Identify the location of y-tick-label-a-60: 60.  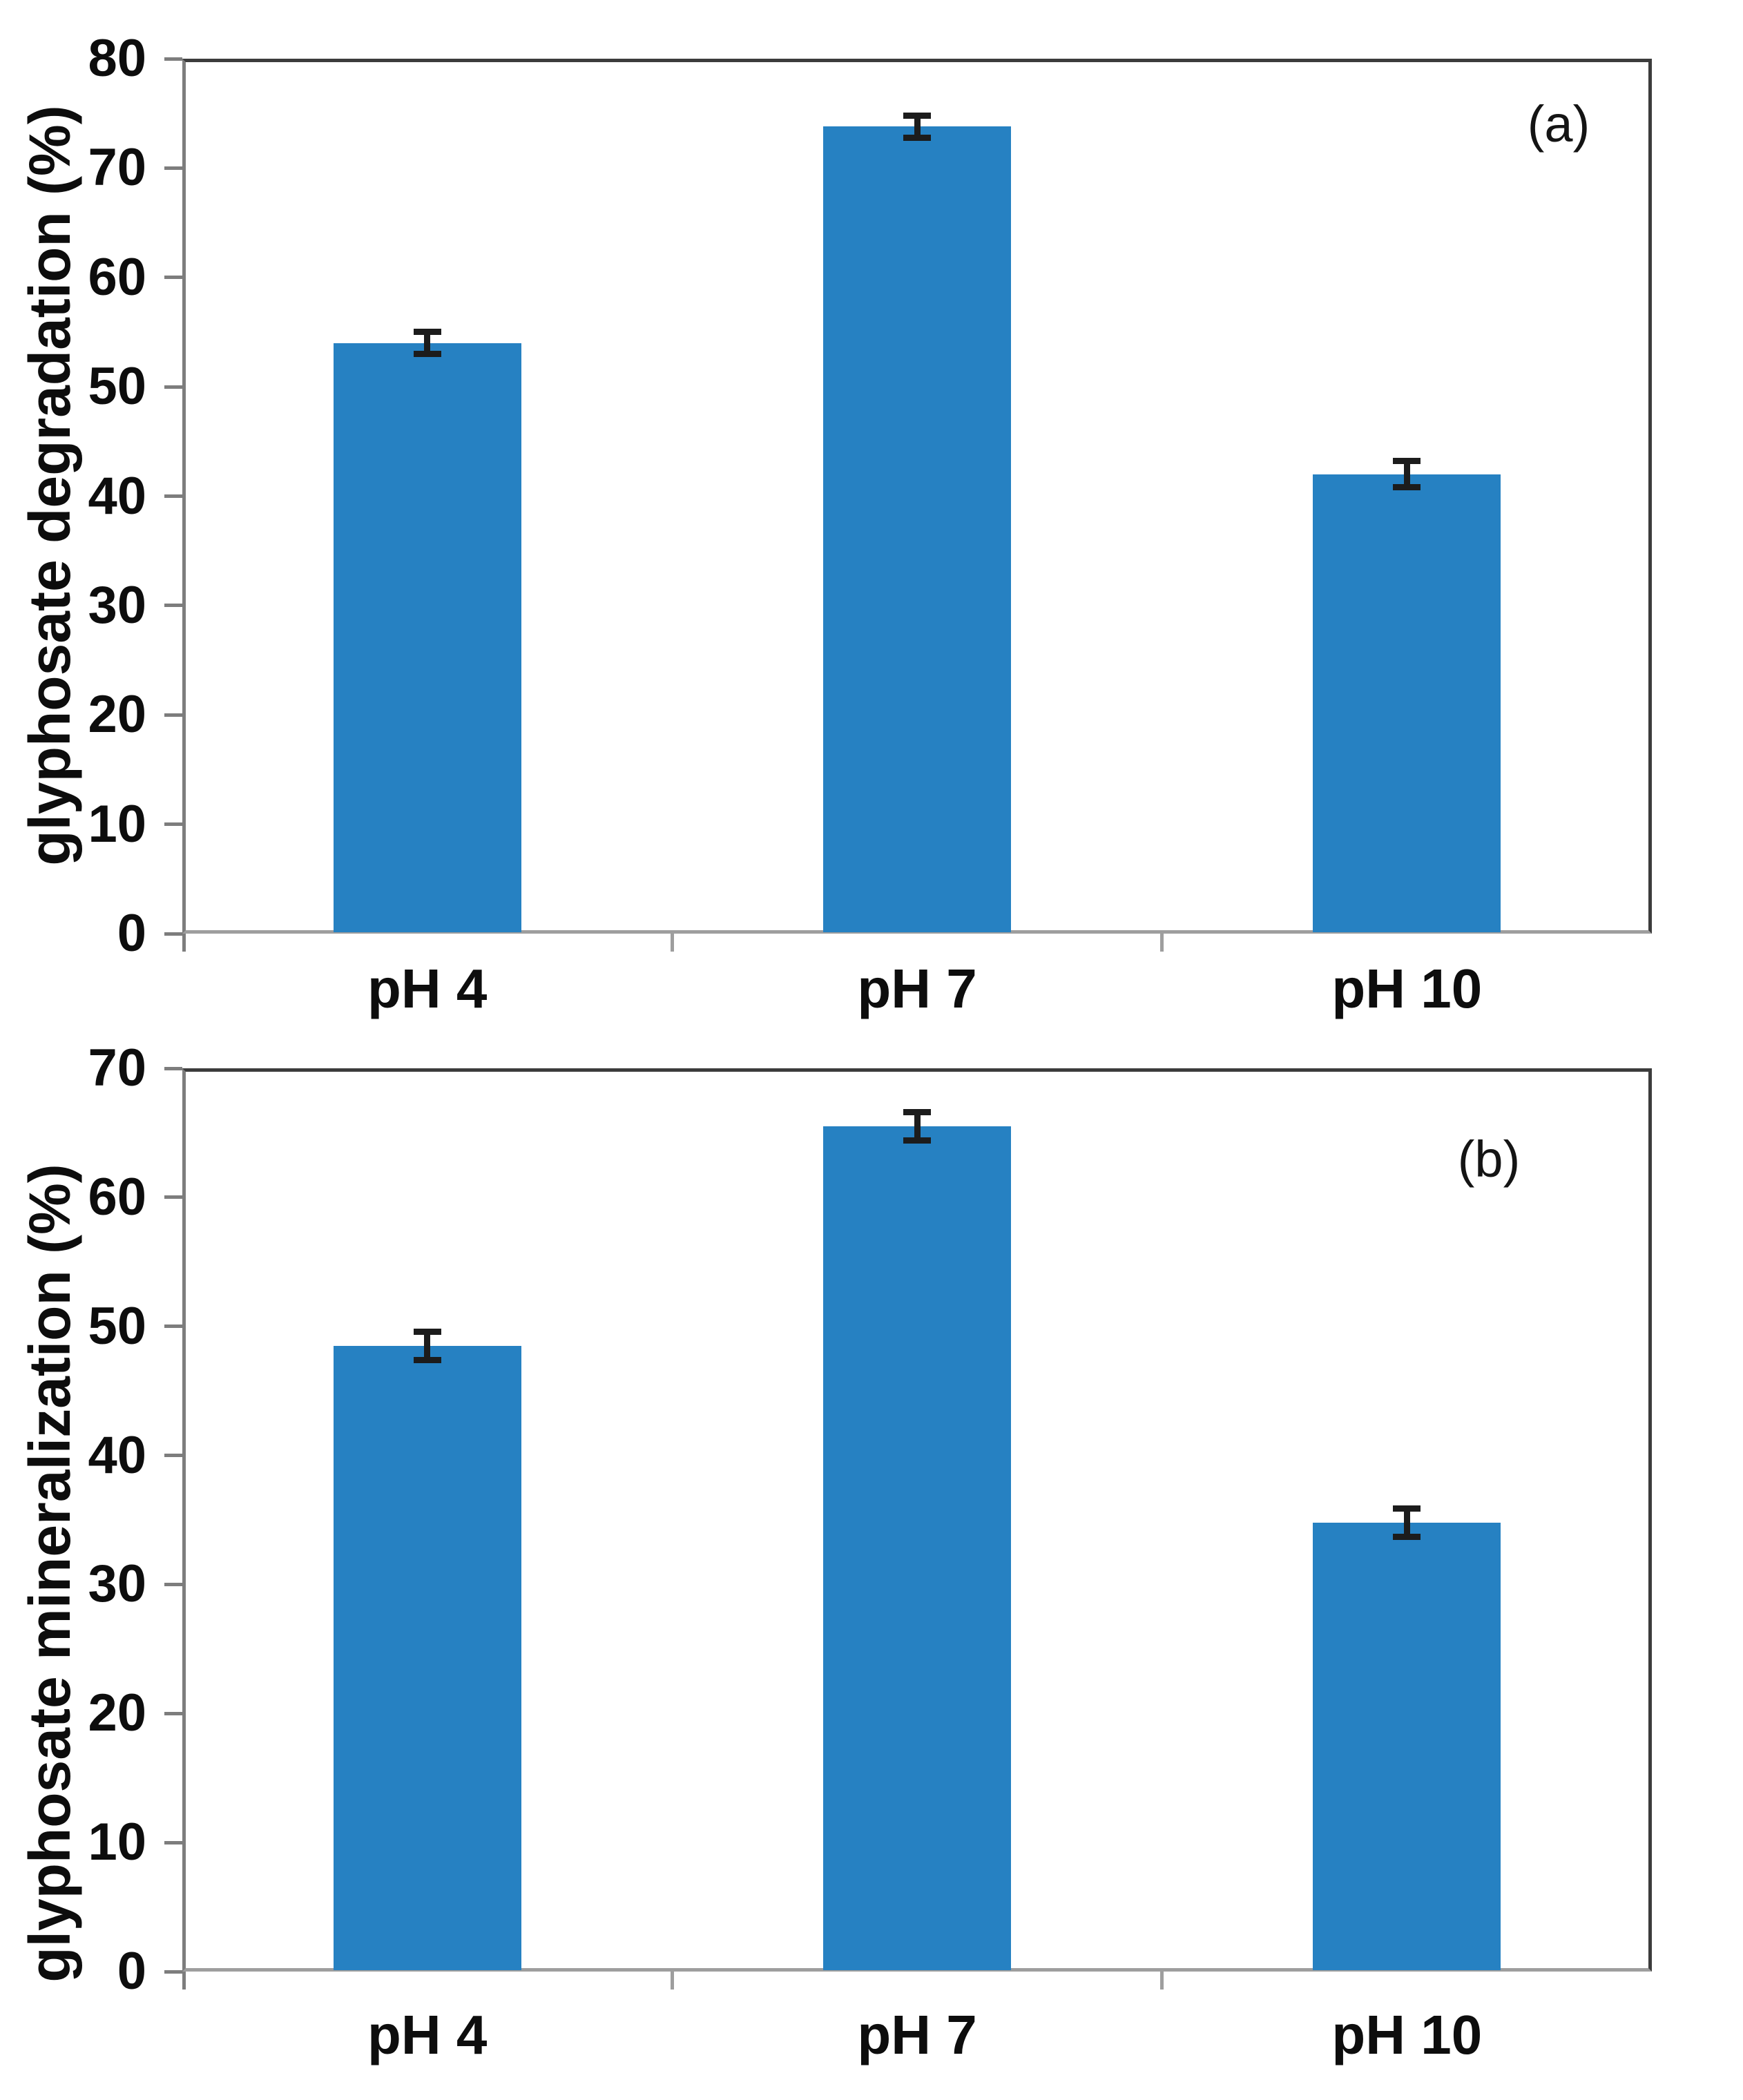
(117, 277).